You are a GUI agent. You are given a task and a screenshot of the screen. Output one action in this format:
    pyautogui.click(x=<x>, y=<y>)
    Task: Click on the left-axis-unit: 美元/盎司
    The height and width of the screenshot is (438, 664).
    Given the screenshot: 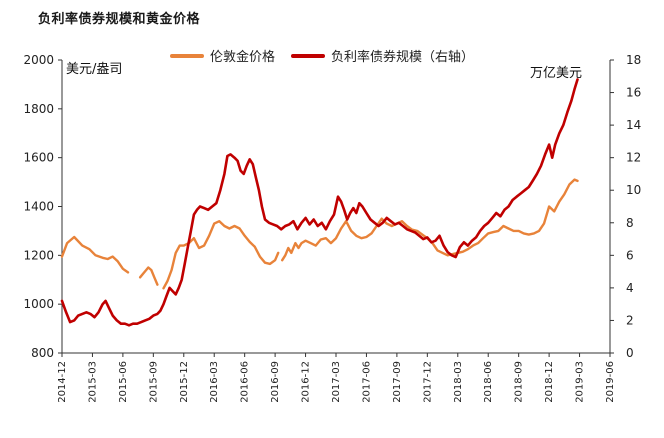 What is the action you would take?
    pyautogui.click(x=94, y=69)
    